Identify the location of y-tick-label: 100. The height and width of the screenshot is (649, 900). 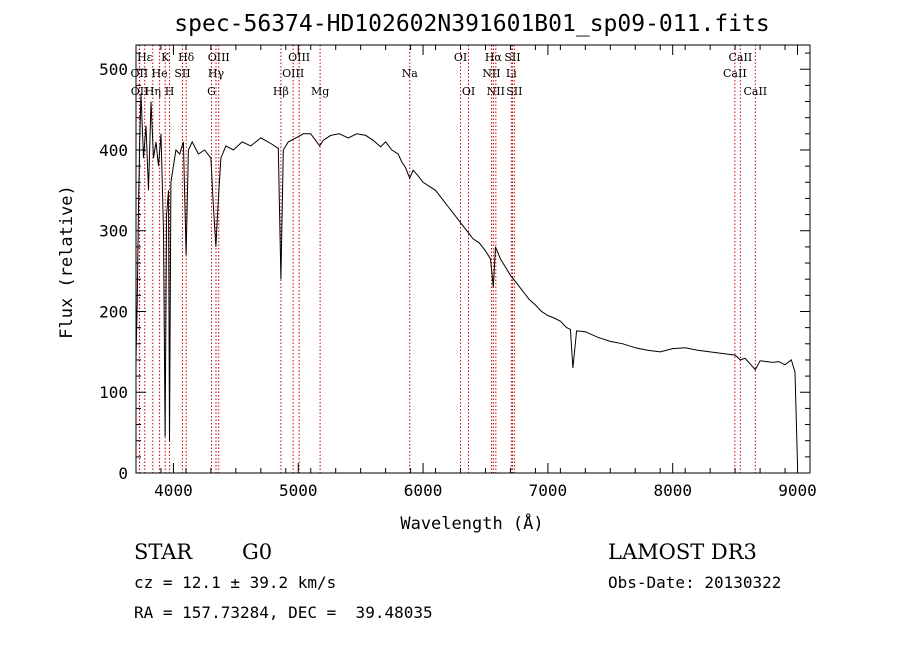
(113, 392).